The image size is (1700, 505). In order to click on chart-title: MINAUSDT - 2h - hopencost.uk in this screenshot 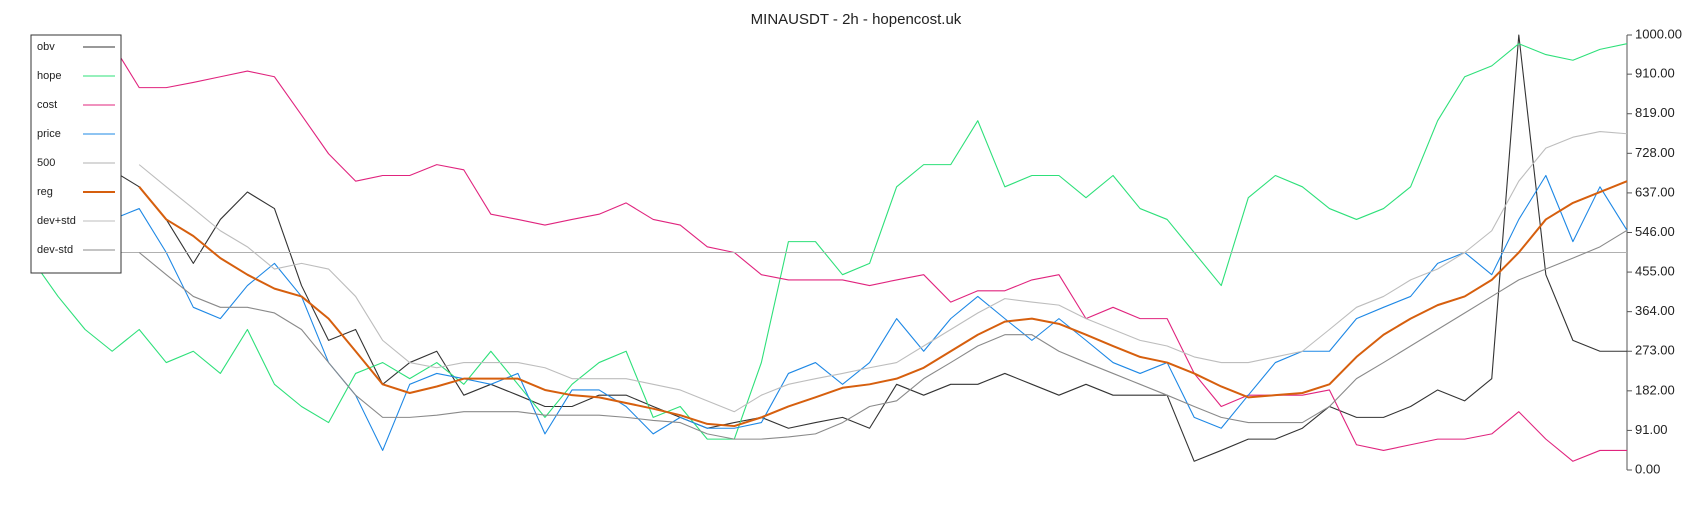, I will do `click(856, 19)`.